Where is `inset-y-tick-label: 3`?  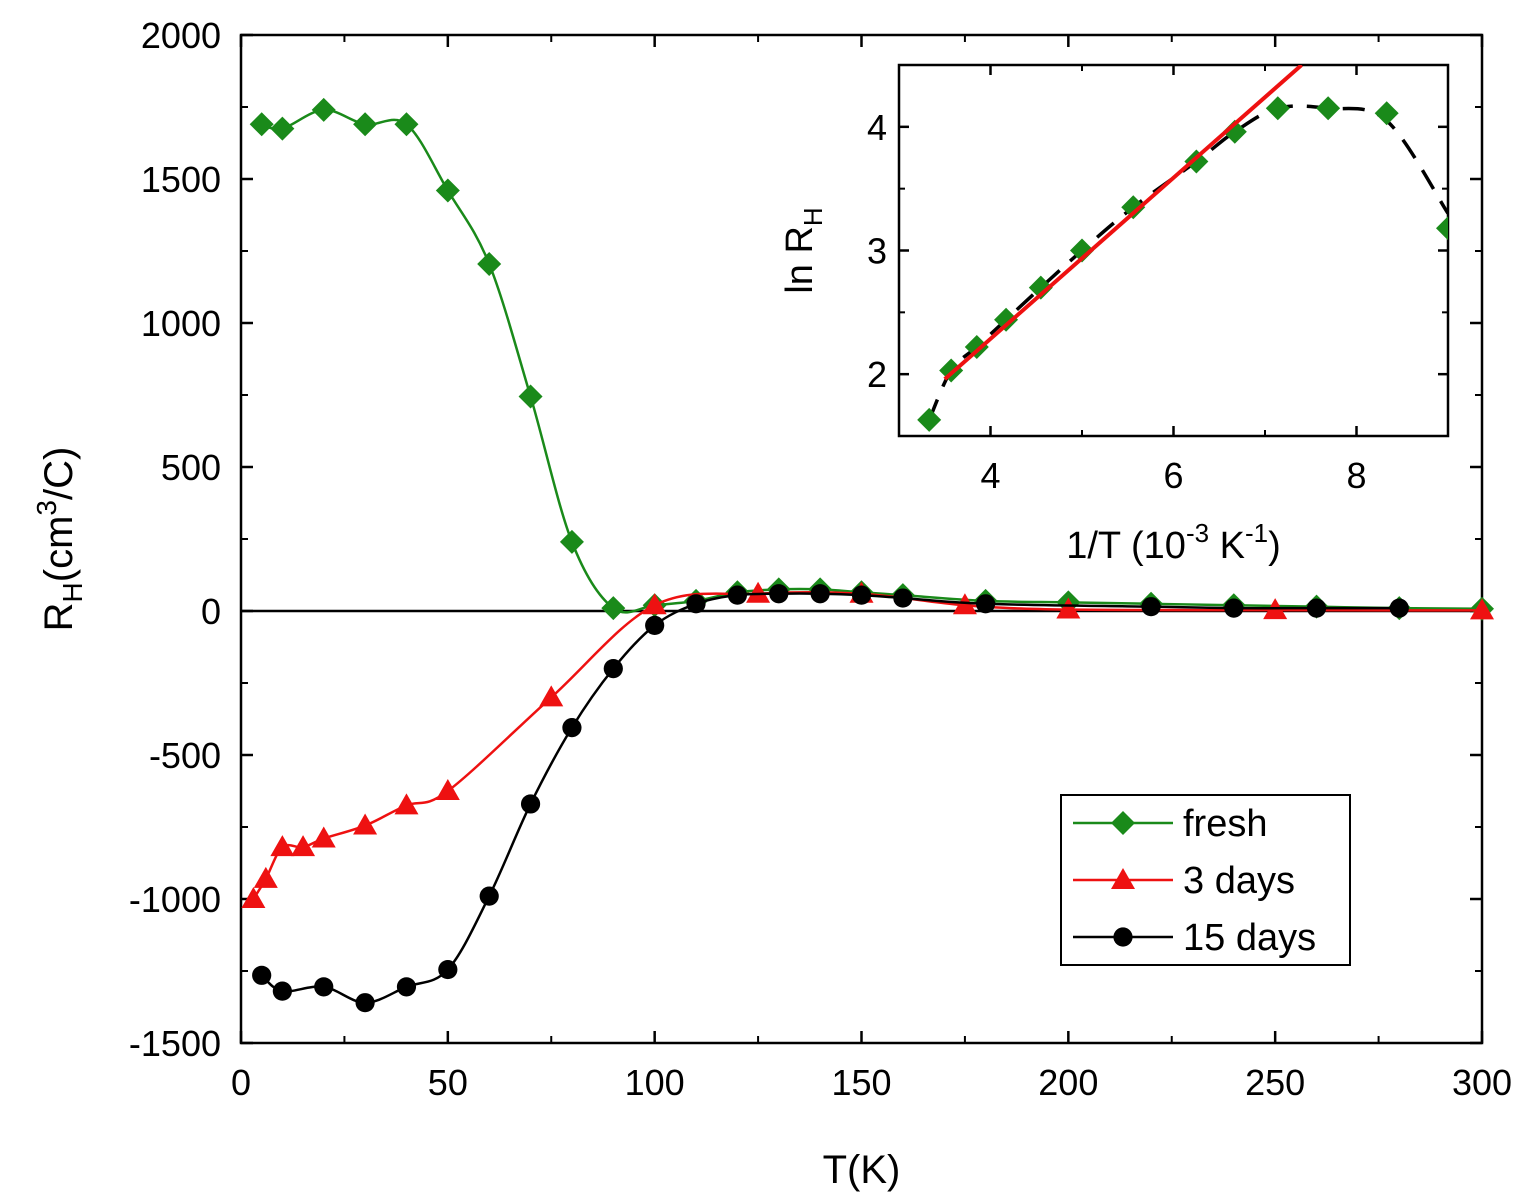 inset-y-tick-label: 3 is located at coordinates (877, 251).